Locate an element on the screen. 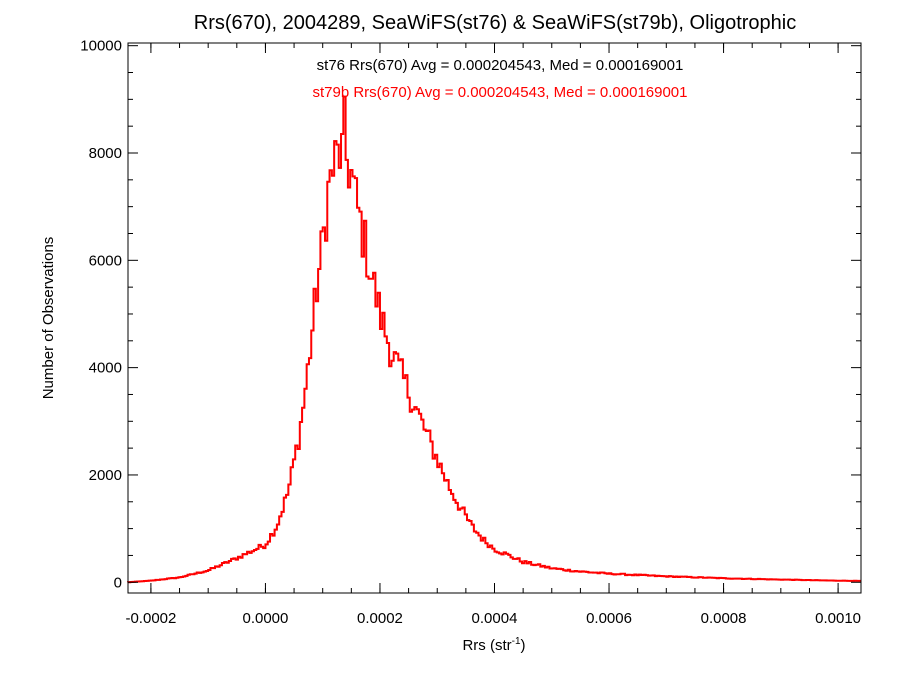 The height and width of the screenshot is (675, 900). x-tick-label: 0.0006 is located at coordinates (609, 618).